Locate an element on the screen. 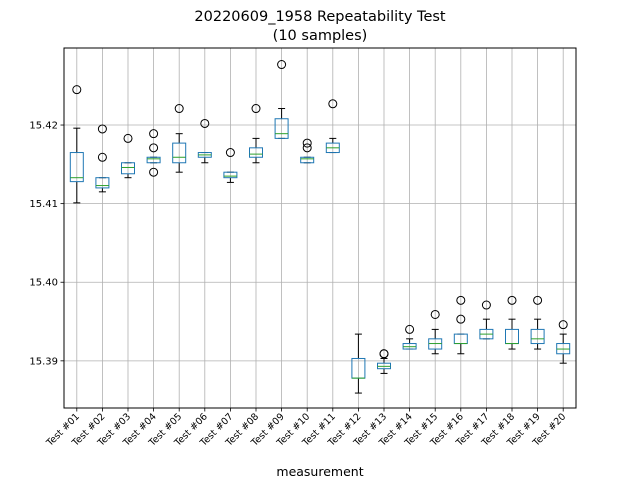 This screenshot has height=480, width=640. y-tick-label: 15.41 is located at coordinates (43, 204).